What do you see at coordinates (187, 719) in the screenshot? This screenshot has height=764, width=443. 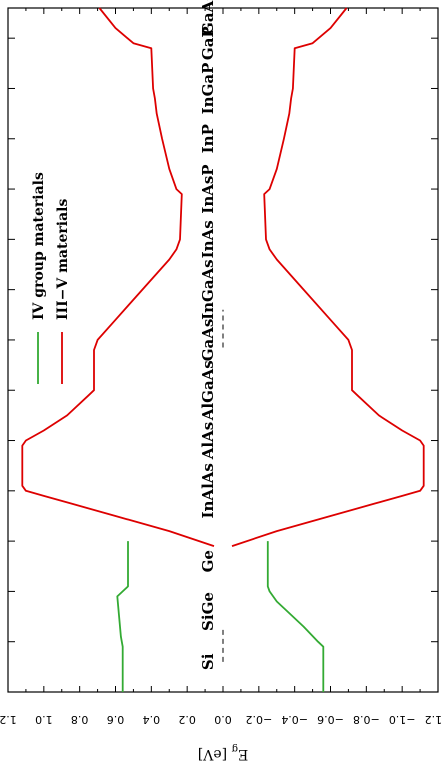 I see `y-tick-label: 0.2` at bounding box center [187, 719].